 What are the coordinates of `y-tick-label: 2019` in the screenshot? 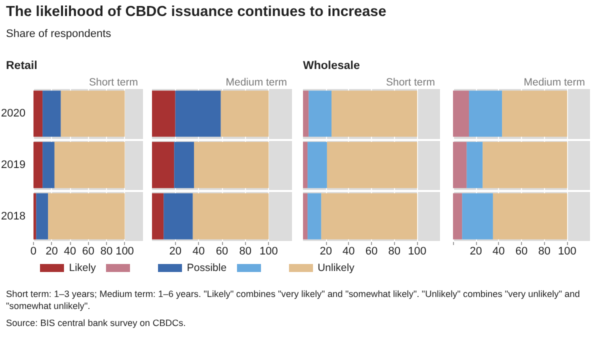 It's located at (13, 165).